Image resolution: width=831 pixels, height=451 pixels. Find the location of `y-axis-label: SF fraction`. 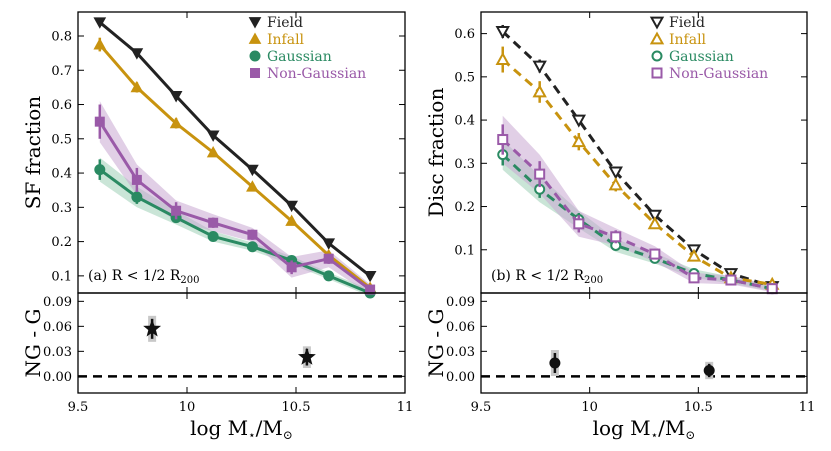

y-axis-label: SF fraction is located at coordinates (33, 152).